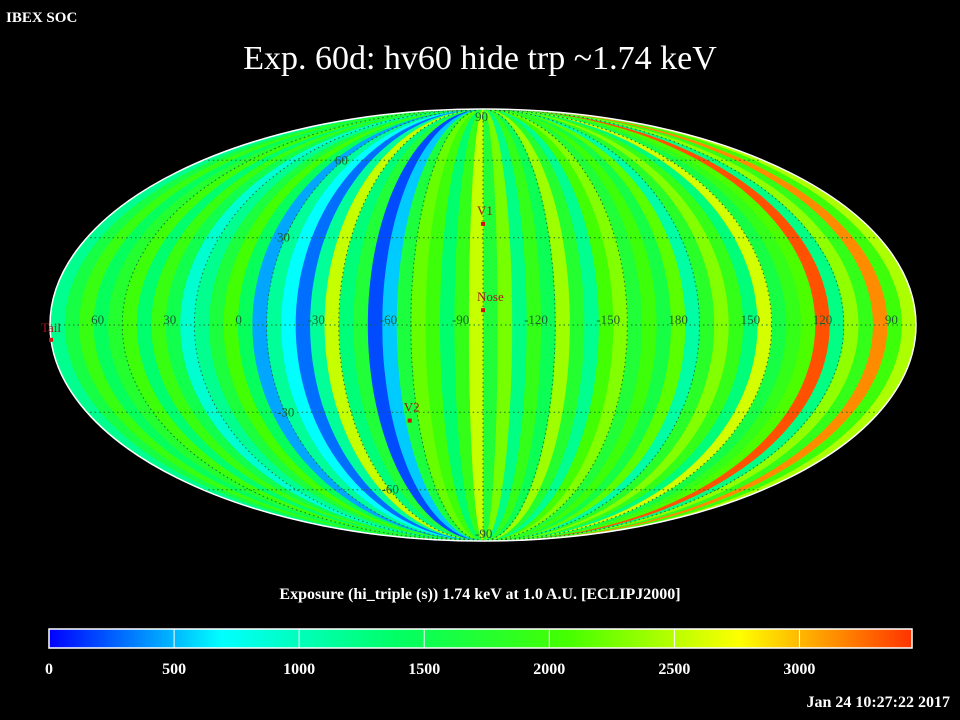  I want to click on marker-label: V2, so click(412, 407).